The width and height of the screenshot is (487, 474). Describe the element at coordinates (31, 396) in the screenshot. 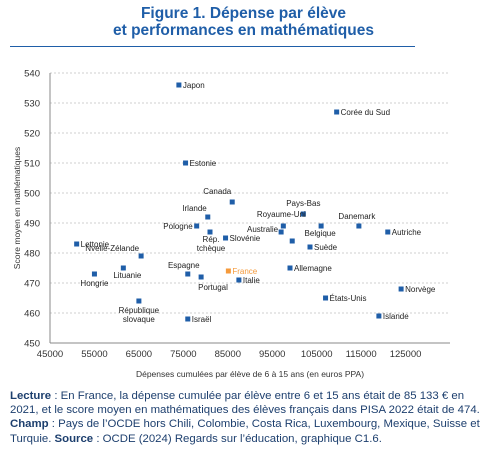

I see `lecture-label: Lecture` at that location.